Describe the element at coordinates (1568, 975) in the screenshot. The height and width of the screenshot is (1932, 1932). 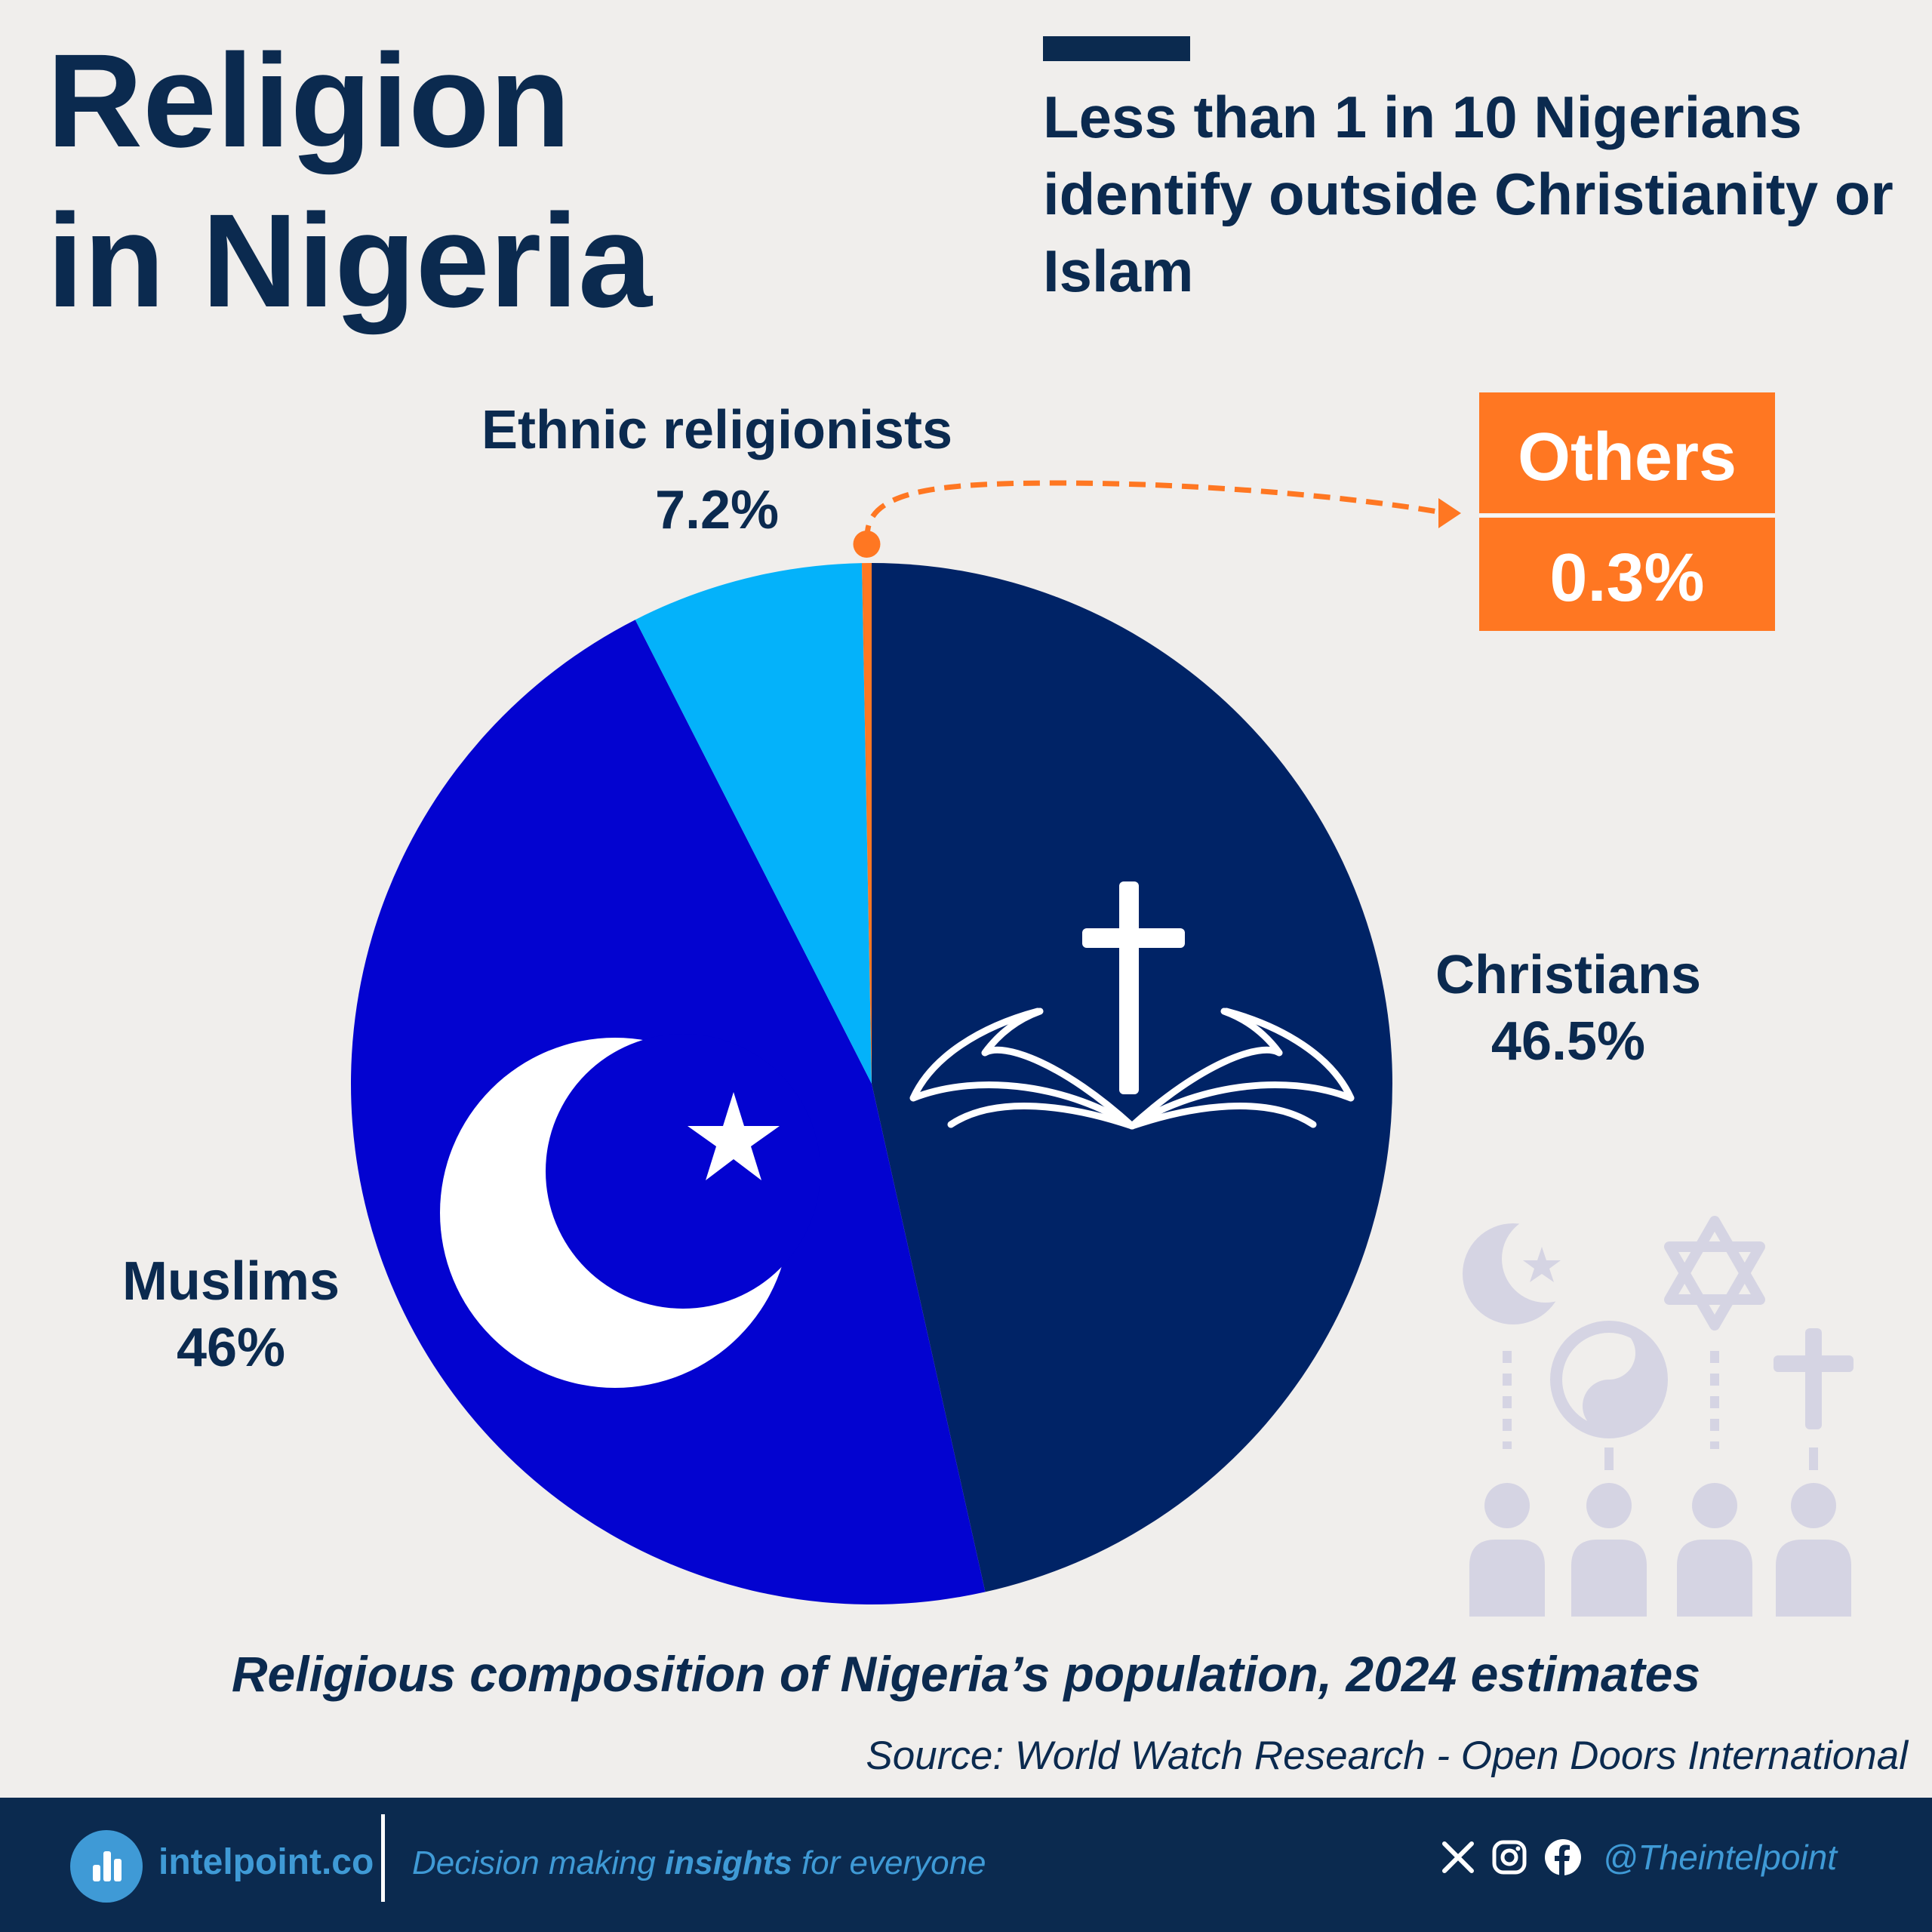
I see `slice-label-christians: Christians` at that location.